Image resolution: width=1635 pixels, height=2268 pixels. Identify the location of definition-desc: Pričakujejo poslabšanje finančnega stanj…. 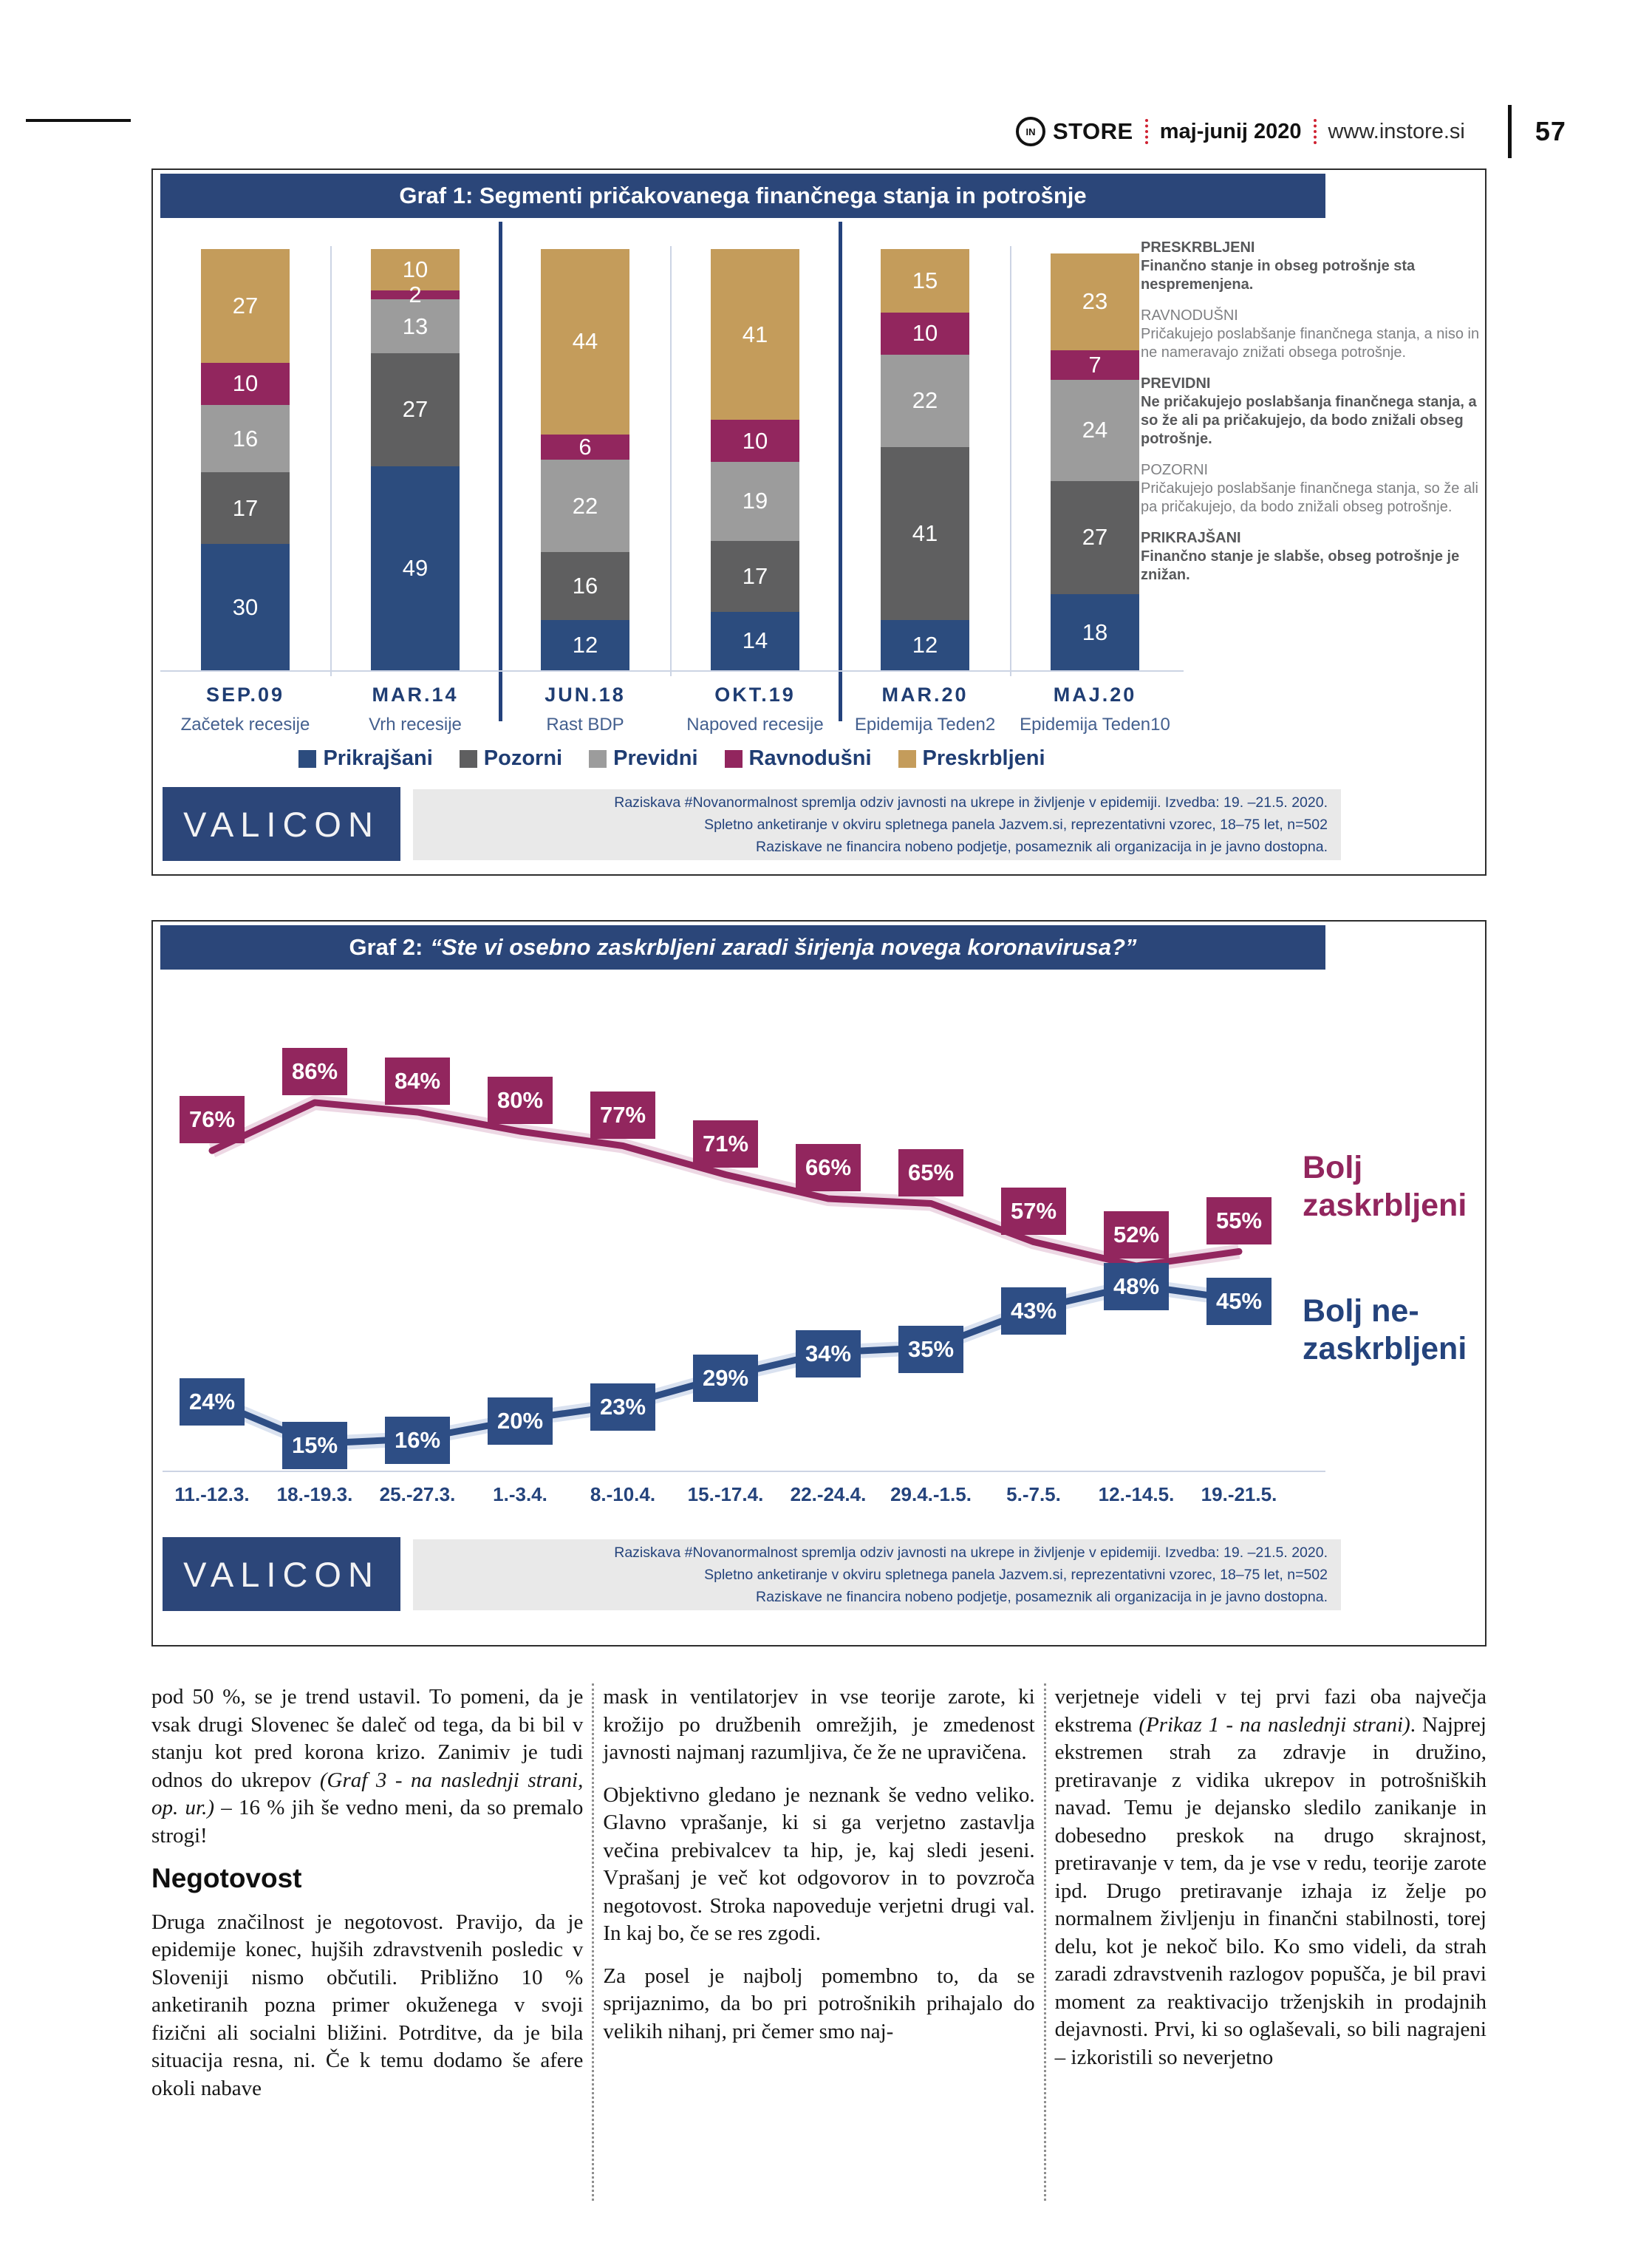
(1309, 497).